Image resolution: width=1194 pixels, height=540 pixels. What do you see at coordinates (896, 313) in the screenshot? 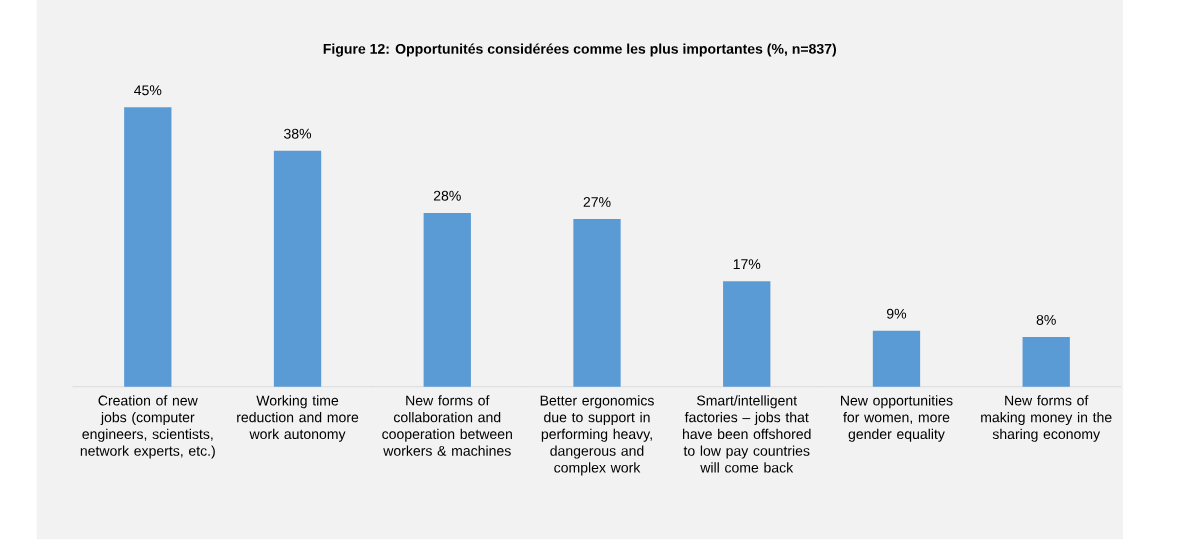
I see `data-label: 9%` at bounding box center [896, 313].